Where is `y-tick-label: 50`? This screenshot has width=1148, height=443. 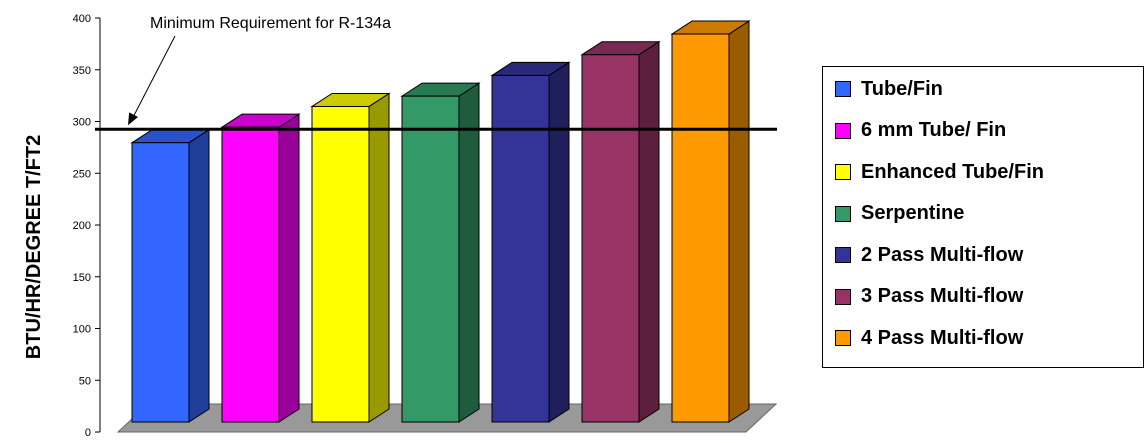 y-tick-label: 50 is located at coordinates (85, 381).